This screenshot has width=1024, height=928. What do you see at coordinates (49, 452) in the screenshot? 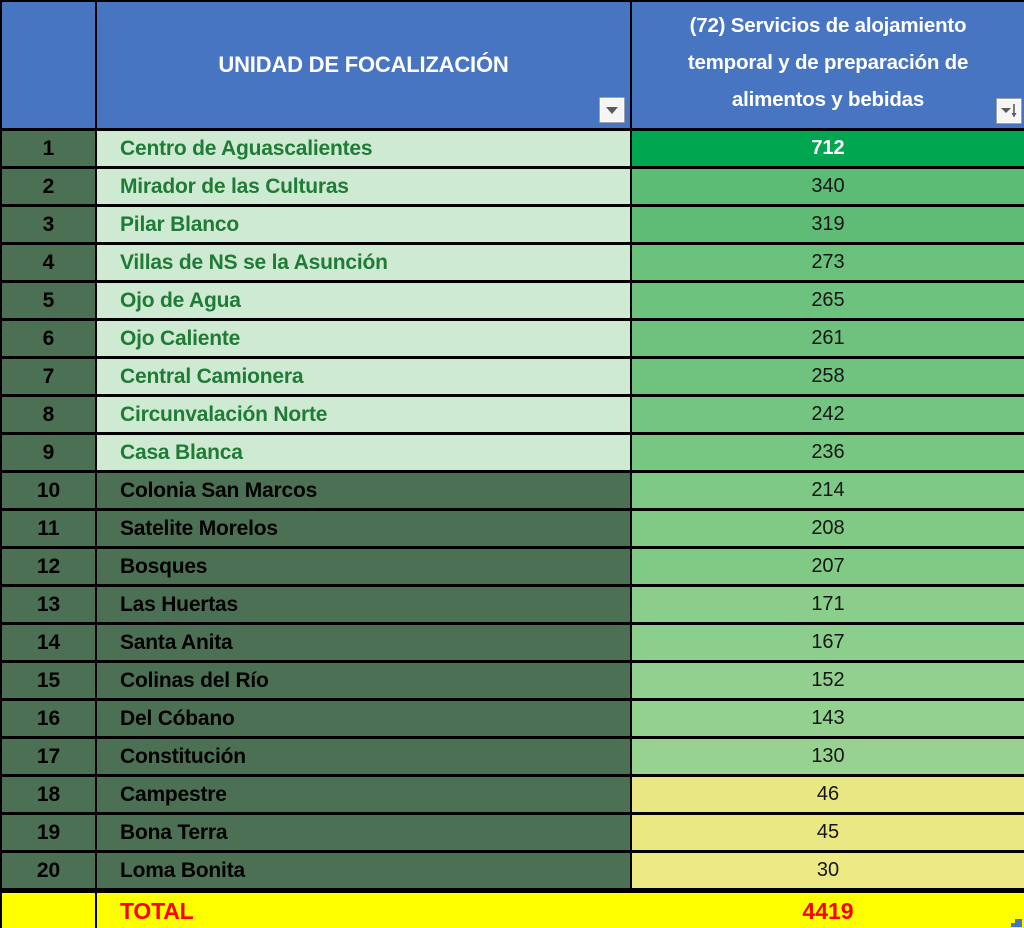
I see `row-index-cell: 9` at bounding box center [49, 452].